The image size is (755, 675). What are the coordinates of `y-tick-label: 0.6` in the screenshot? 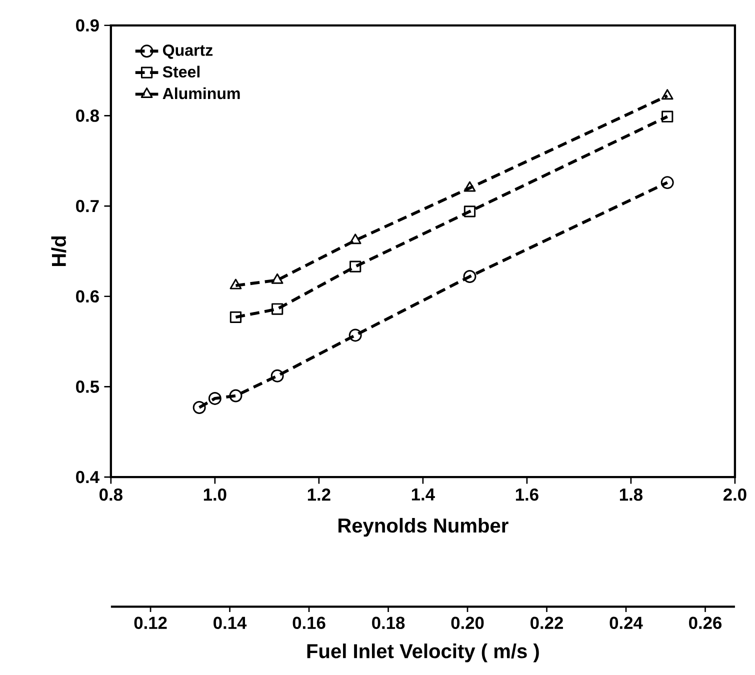 It's located at (87, 296).